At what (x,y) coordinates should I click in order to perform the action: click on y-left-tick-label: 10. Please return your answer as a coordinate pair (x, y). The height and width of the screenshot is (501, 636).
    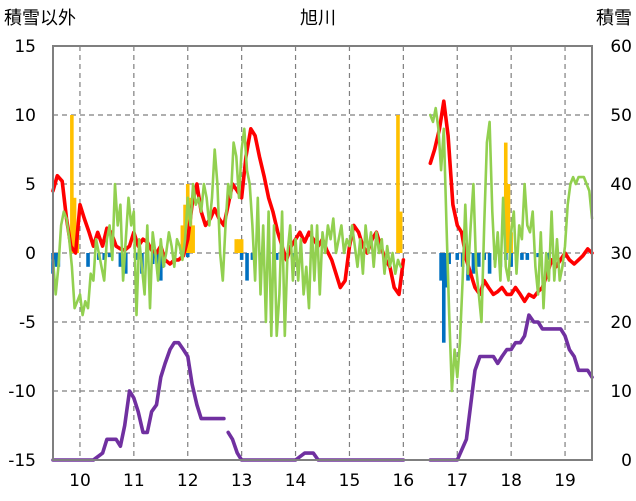
    Looking at the image, I should click on (25, 116).